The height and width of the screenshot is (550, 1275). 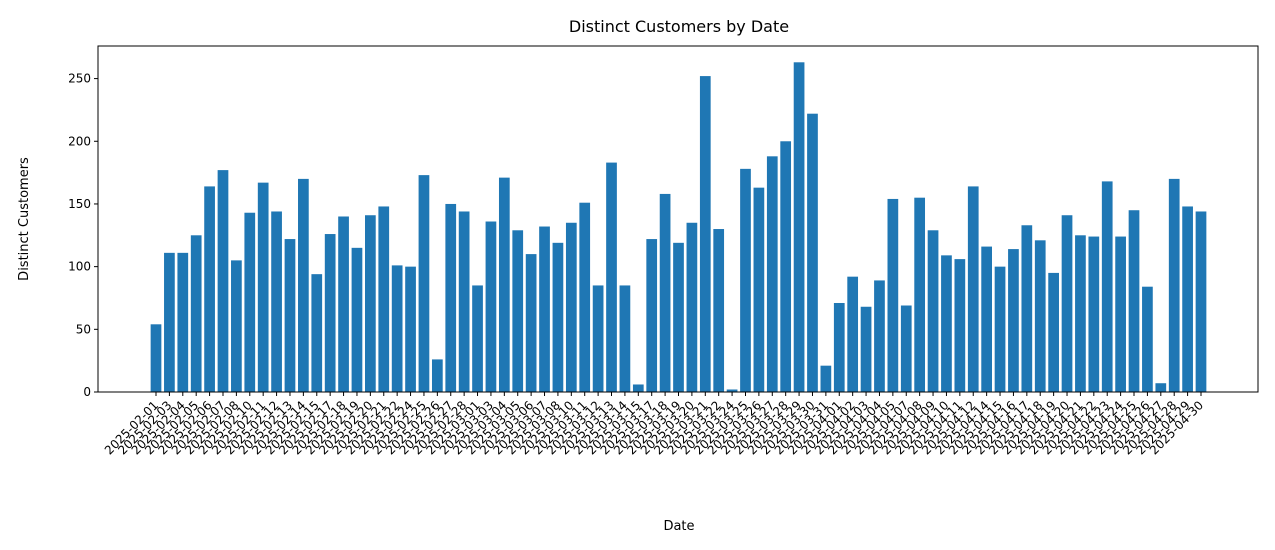 What do you see at coordinates (79, 204) in the screenshot?
I see `y-tick-label: 150` at bounding box center [79, 204].